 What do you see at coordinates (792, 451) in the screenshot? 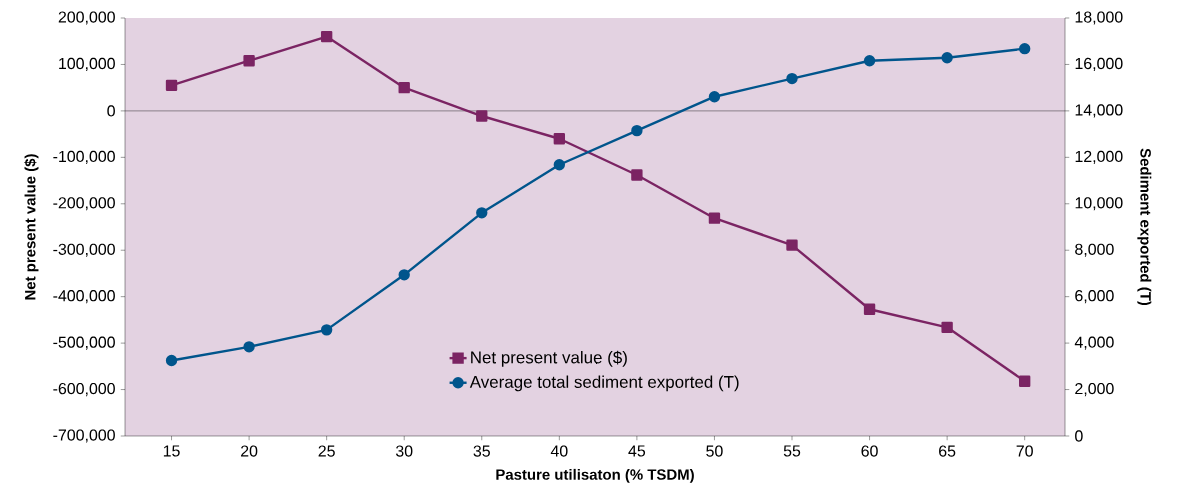
I see `x-tick-label: 55` at bounding box center [792, 451].